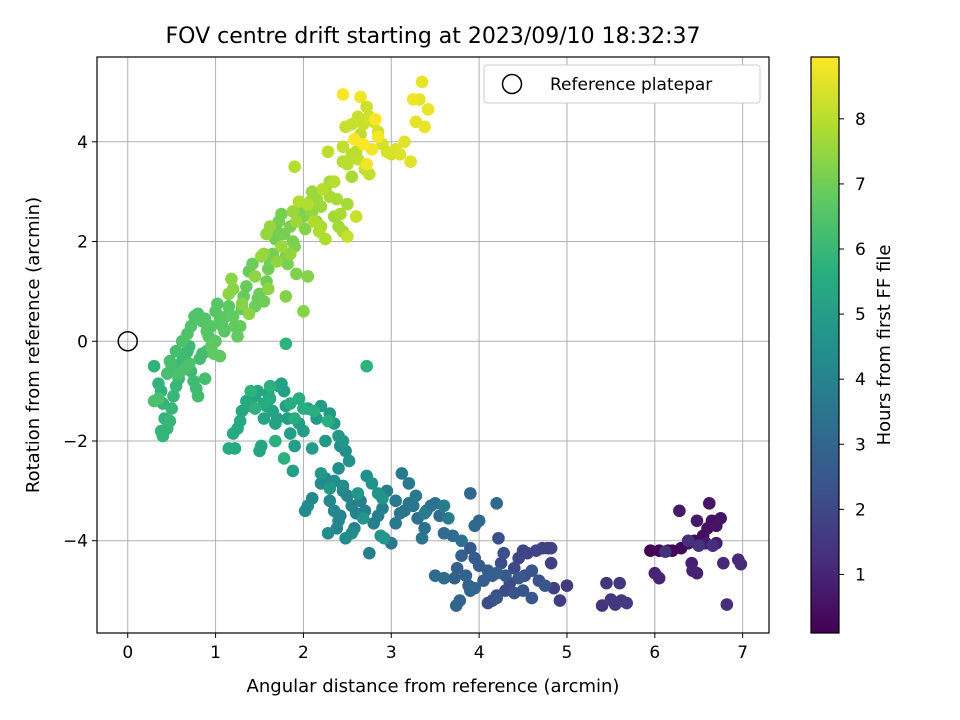 This screenshot has height=720, width=960. I want to click on x-tick-label: 1, so click(215, 653).